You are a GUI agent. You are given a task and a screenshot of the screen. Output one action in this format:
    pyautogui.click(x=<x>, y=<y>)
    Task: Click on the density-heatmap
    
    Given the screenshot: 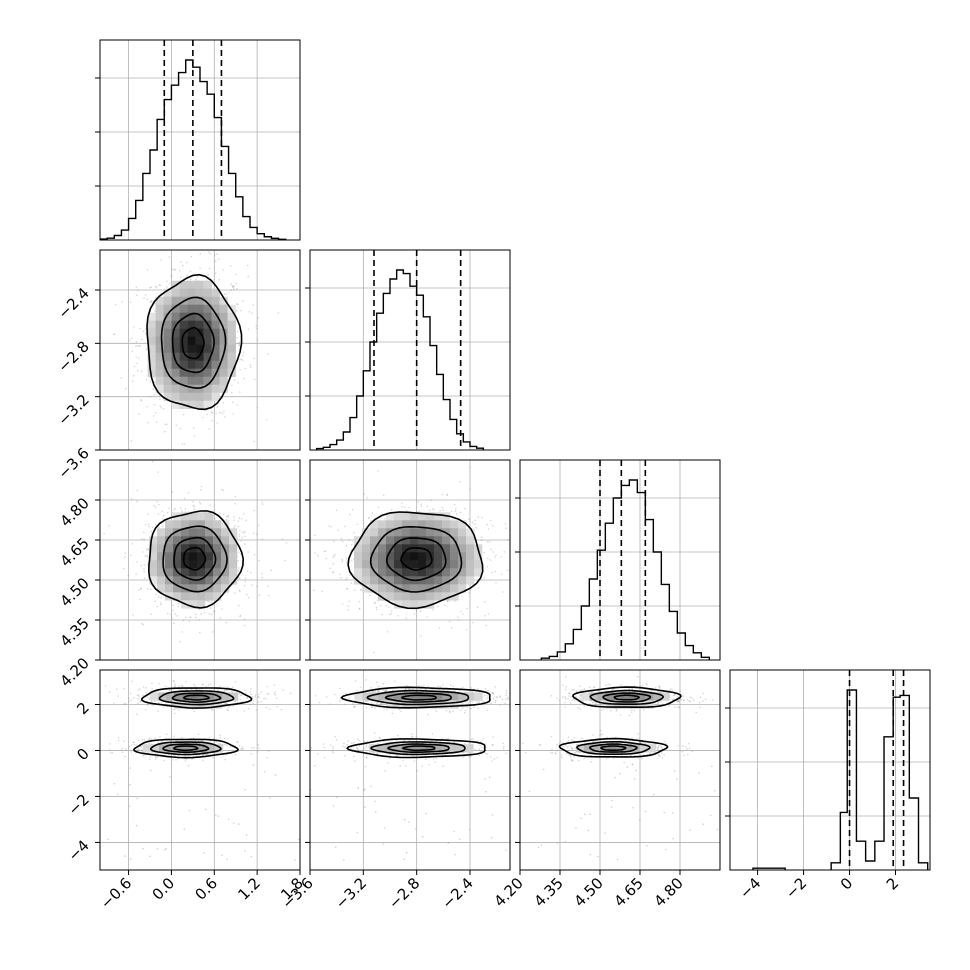 What is the action you would take?
    pyautogui.click(x=191, y=344)
    